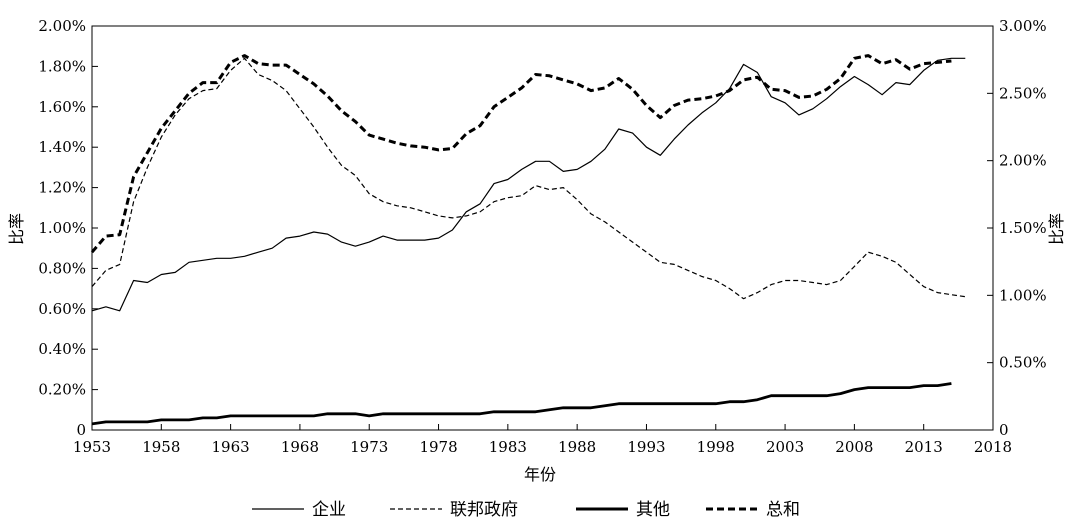 The height and width of the screenshot is (532, 1080). I want to click on right-y-tick-label: 2.50%, so click(1023, 93).